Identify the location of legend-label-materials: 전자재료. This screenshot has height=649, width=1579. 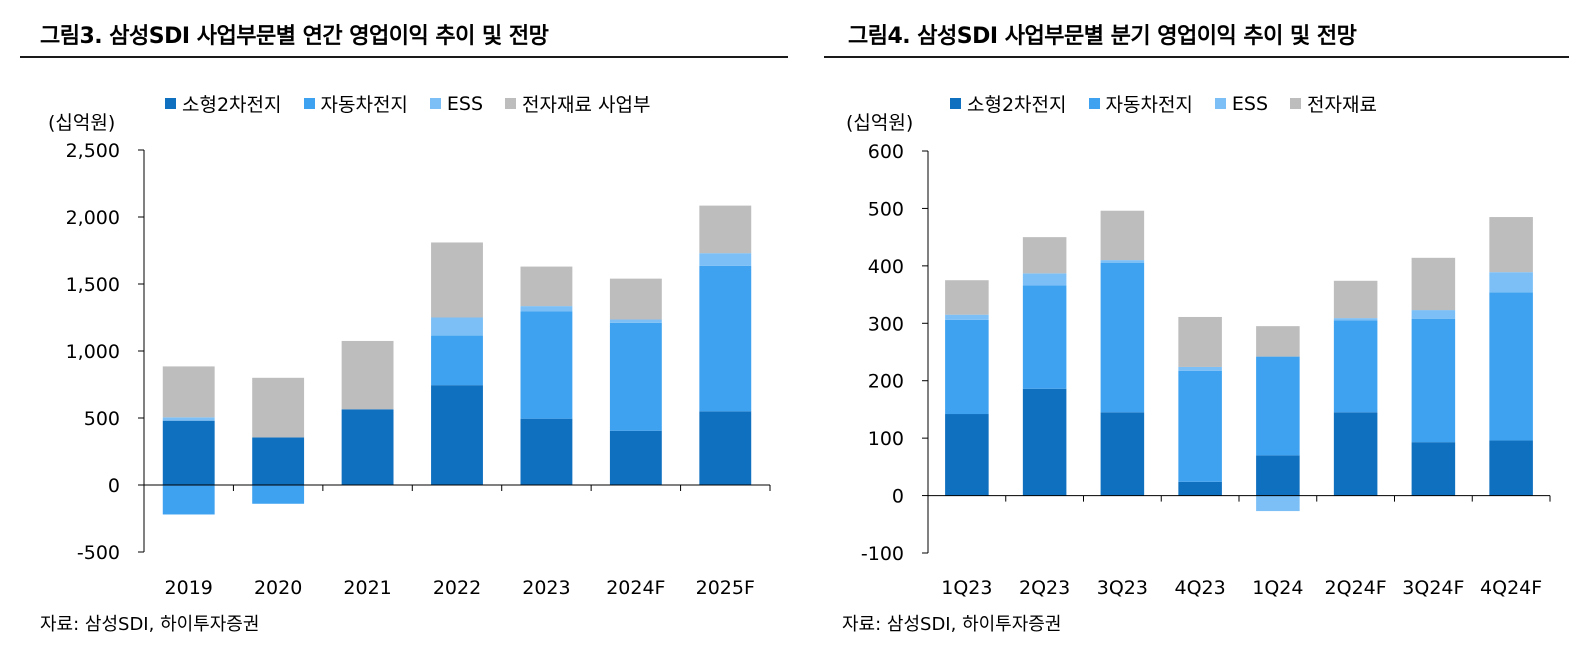
(1342, 105).